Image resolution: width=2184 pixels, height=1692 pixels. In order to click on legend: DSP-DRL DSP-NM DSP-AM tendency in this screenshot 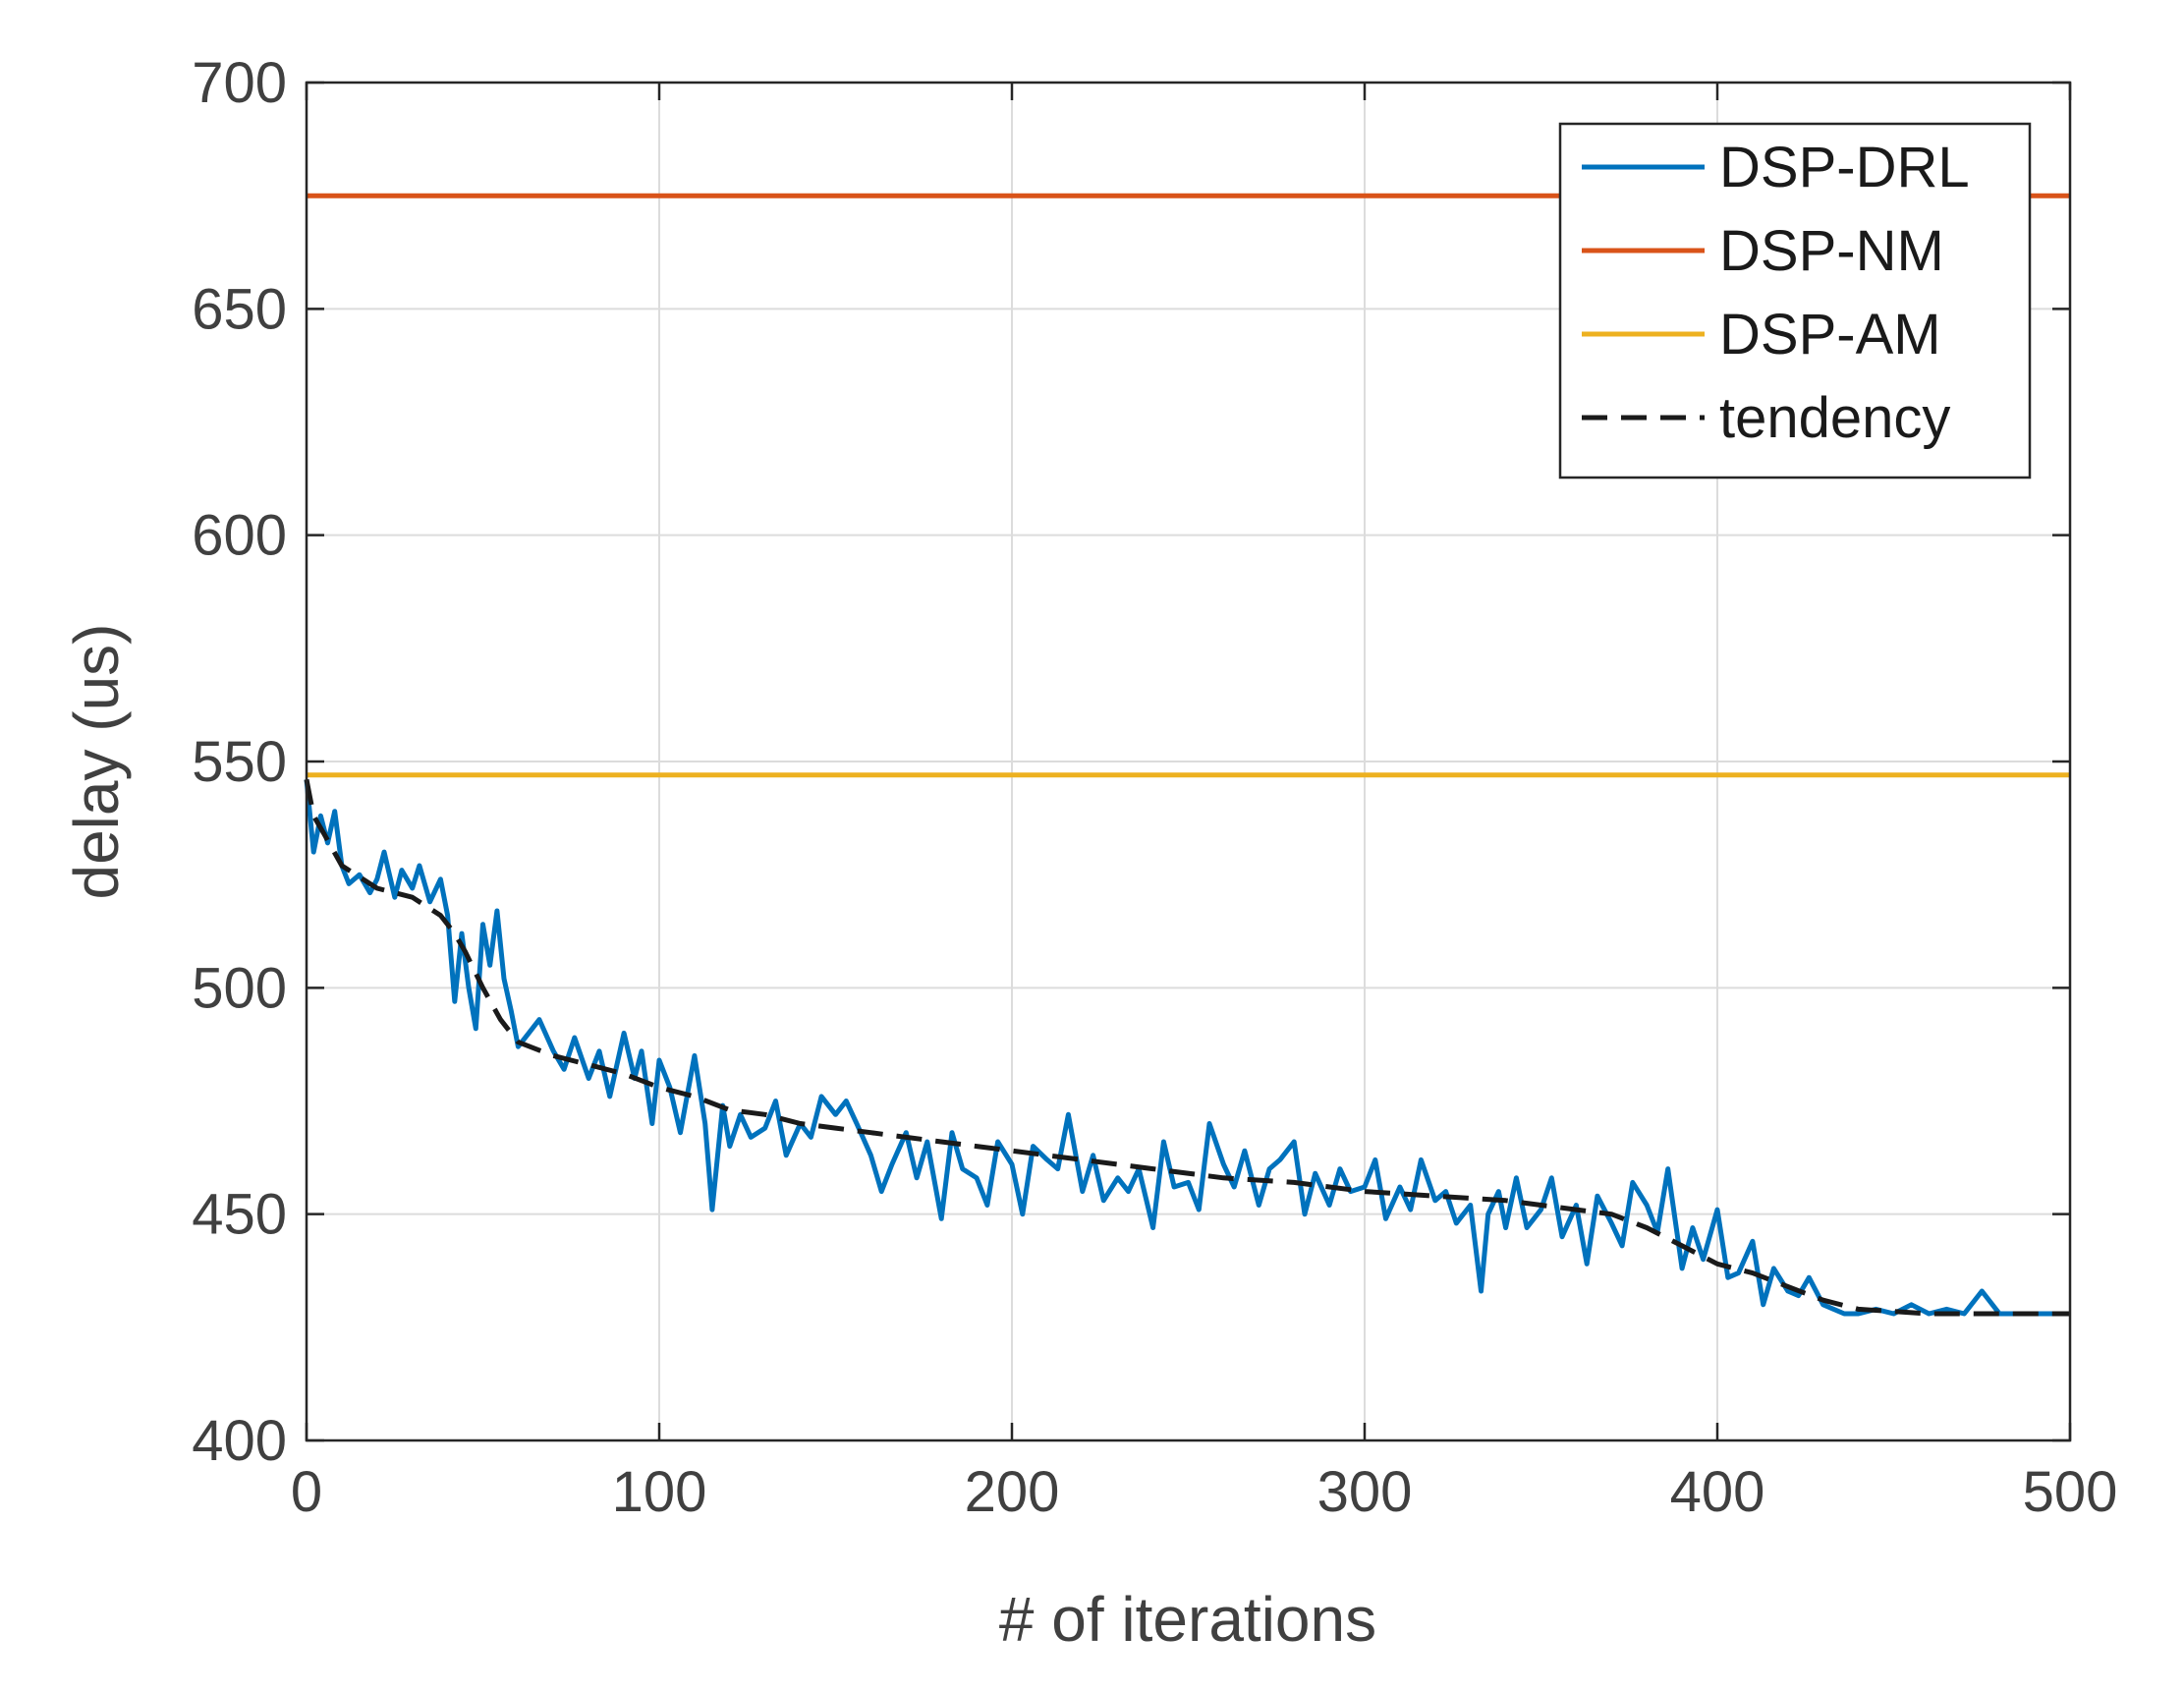, I will do `click(1795, 300)`.